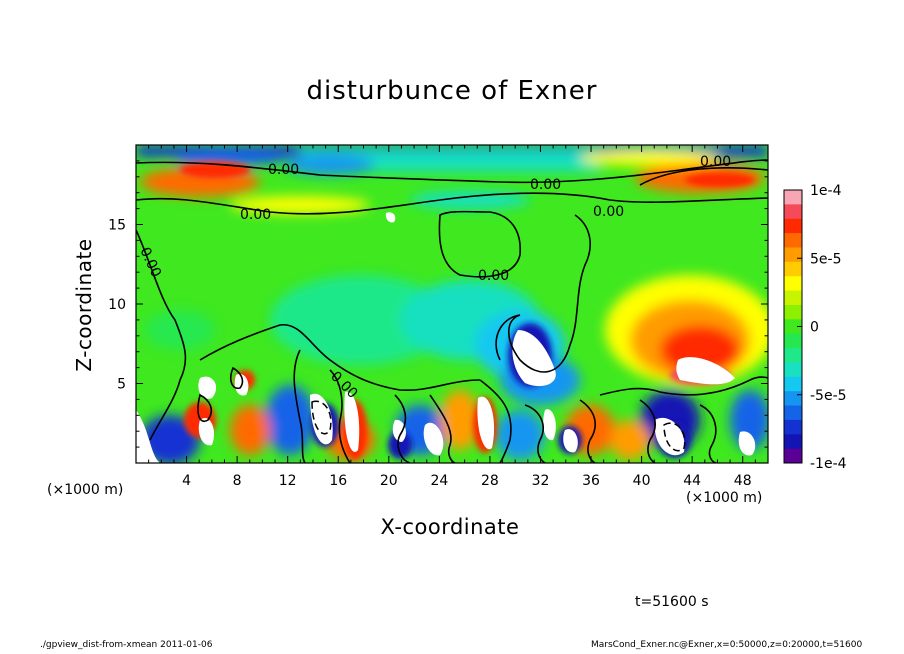  I want to click on x-tick-label: 48, so click(743, 481).